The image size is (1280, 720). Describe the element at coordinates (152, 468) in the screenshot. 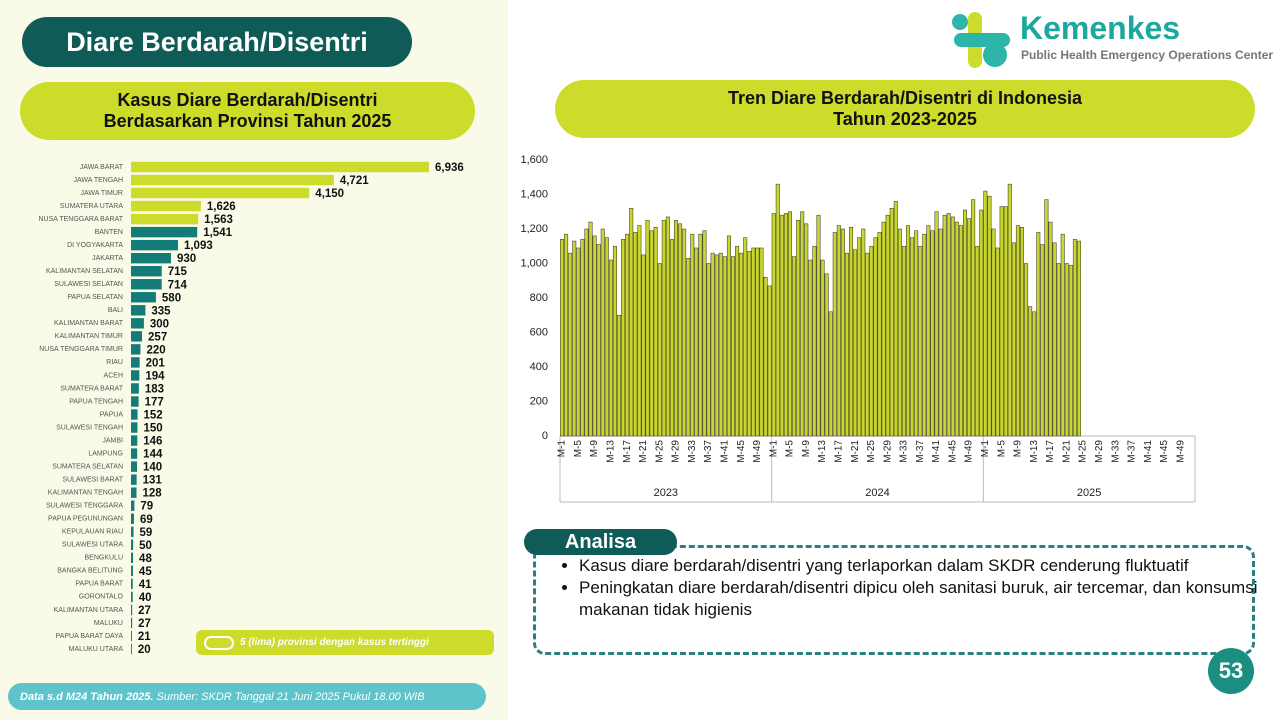

I see `data-label: 140` at that location.